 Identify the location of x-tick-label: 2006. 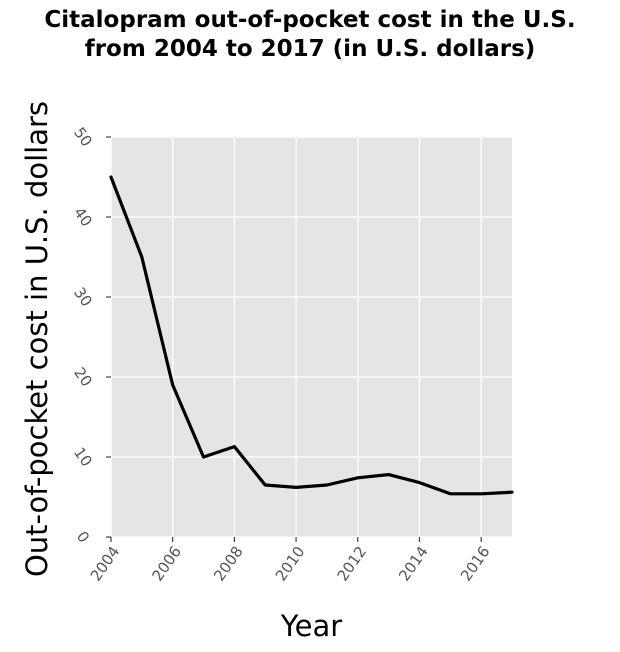
(166, 564).